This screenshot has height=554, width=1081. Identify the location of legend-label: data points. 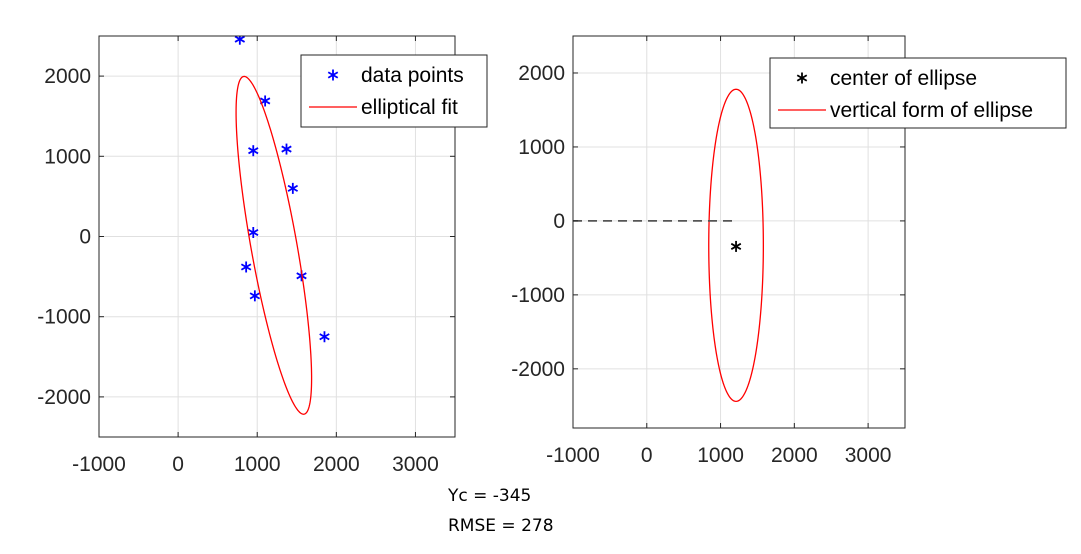
(412, 75).